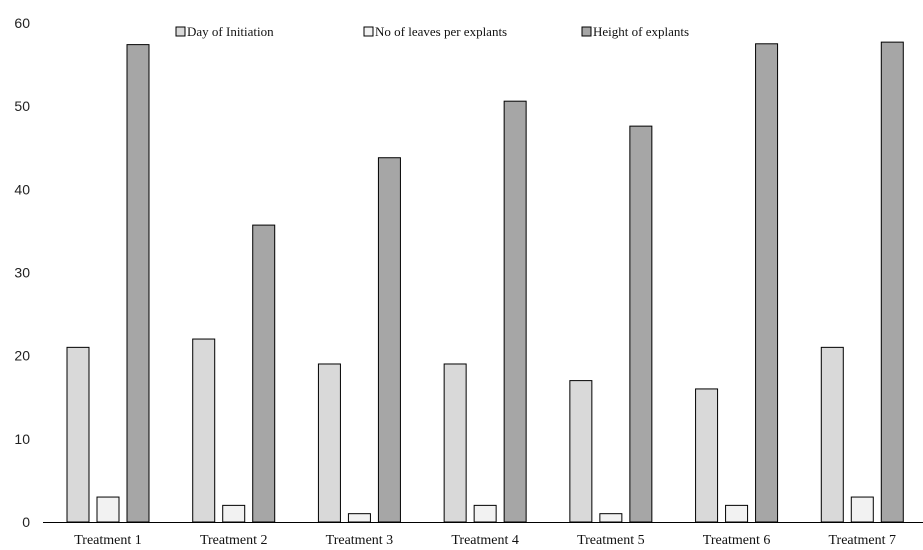 This screenshot has height=550, width=923. I want to click on x-tick-label: Treatment 2, so click(234, 540).